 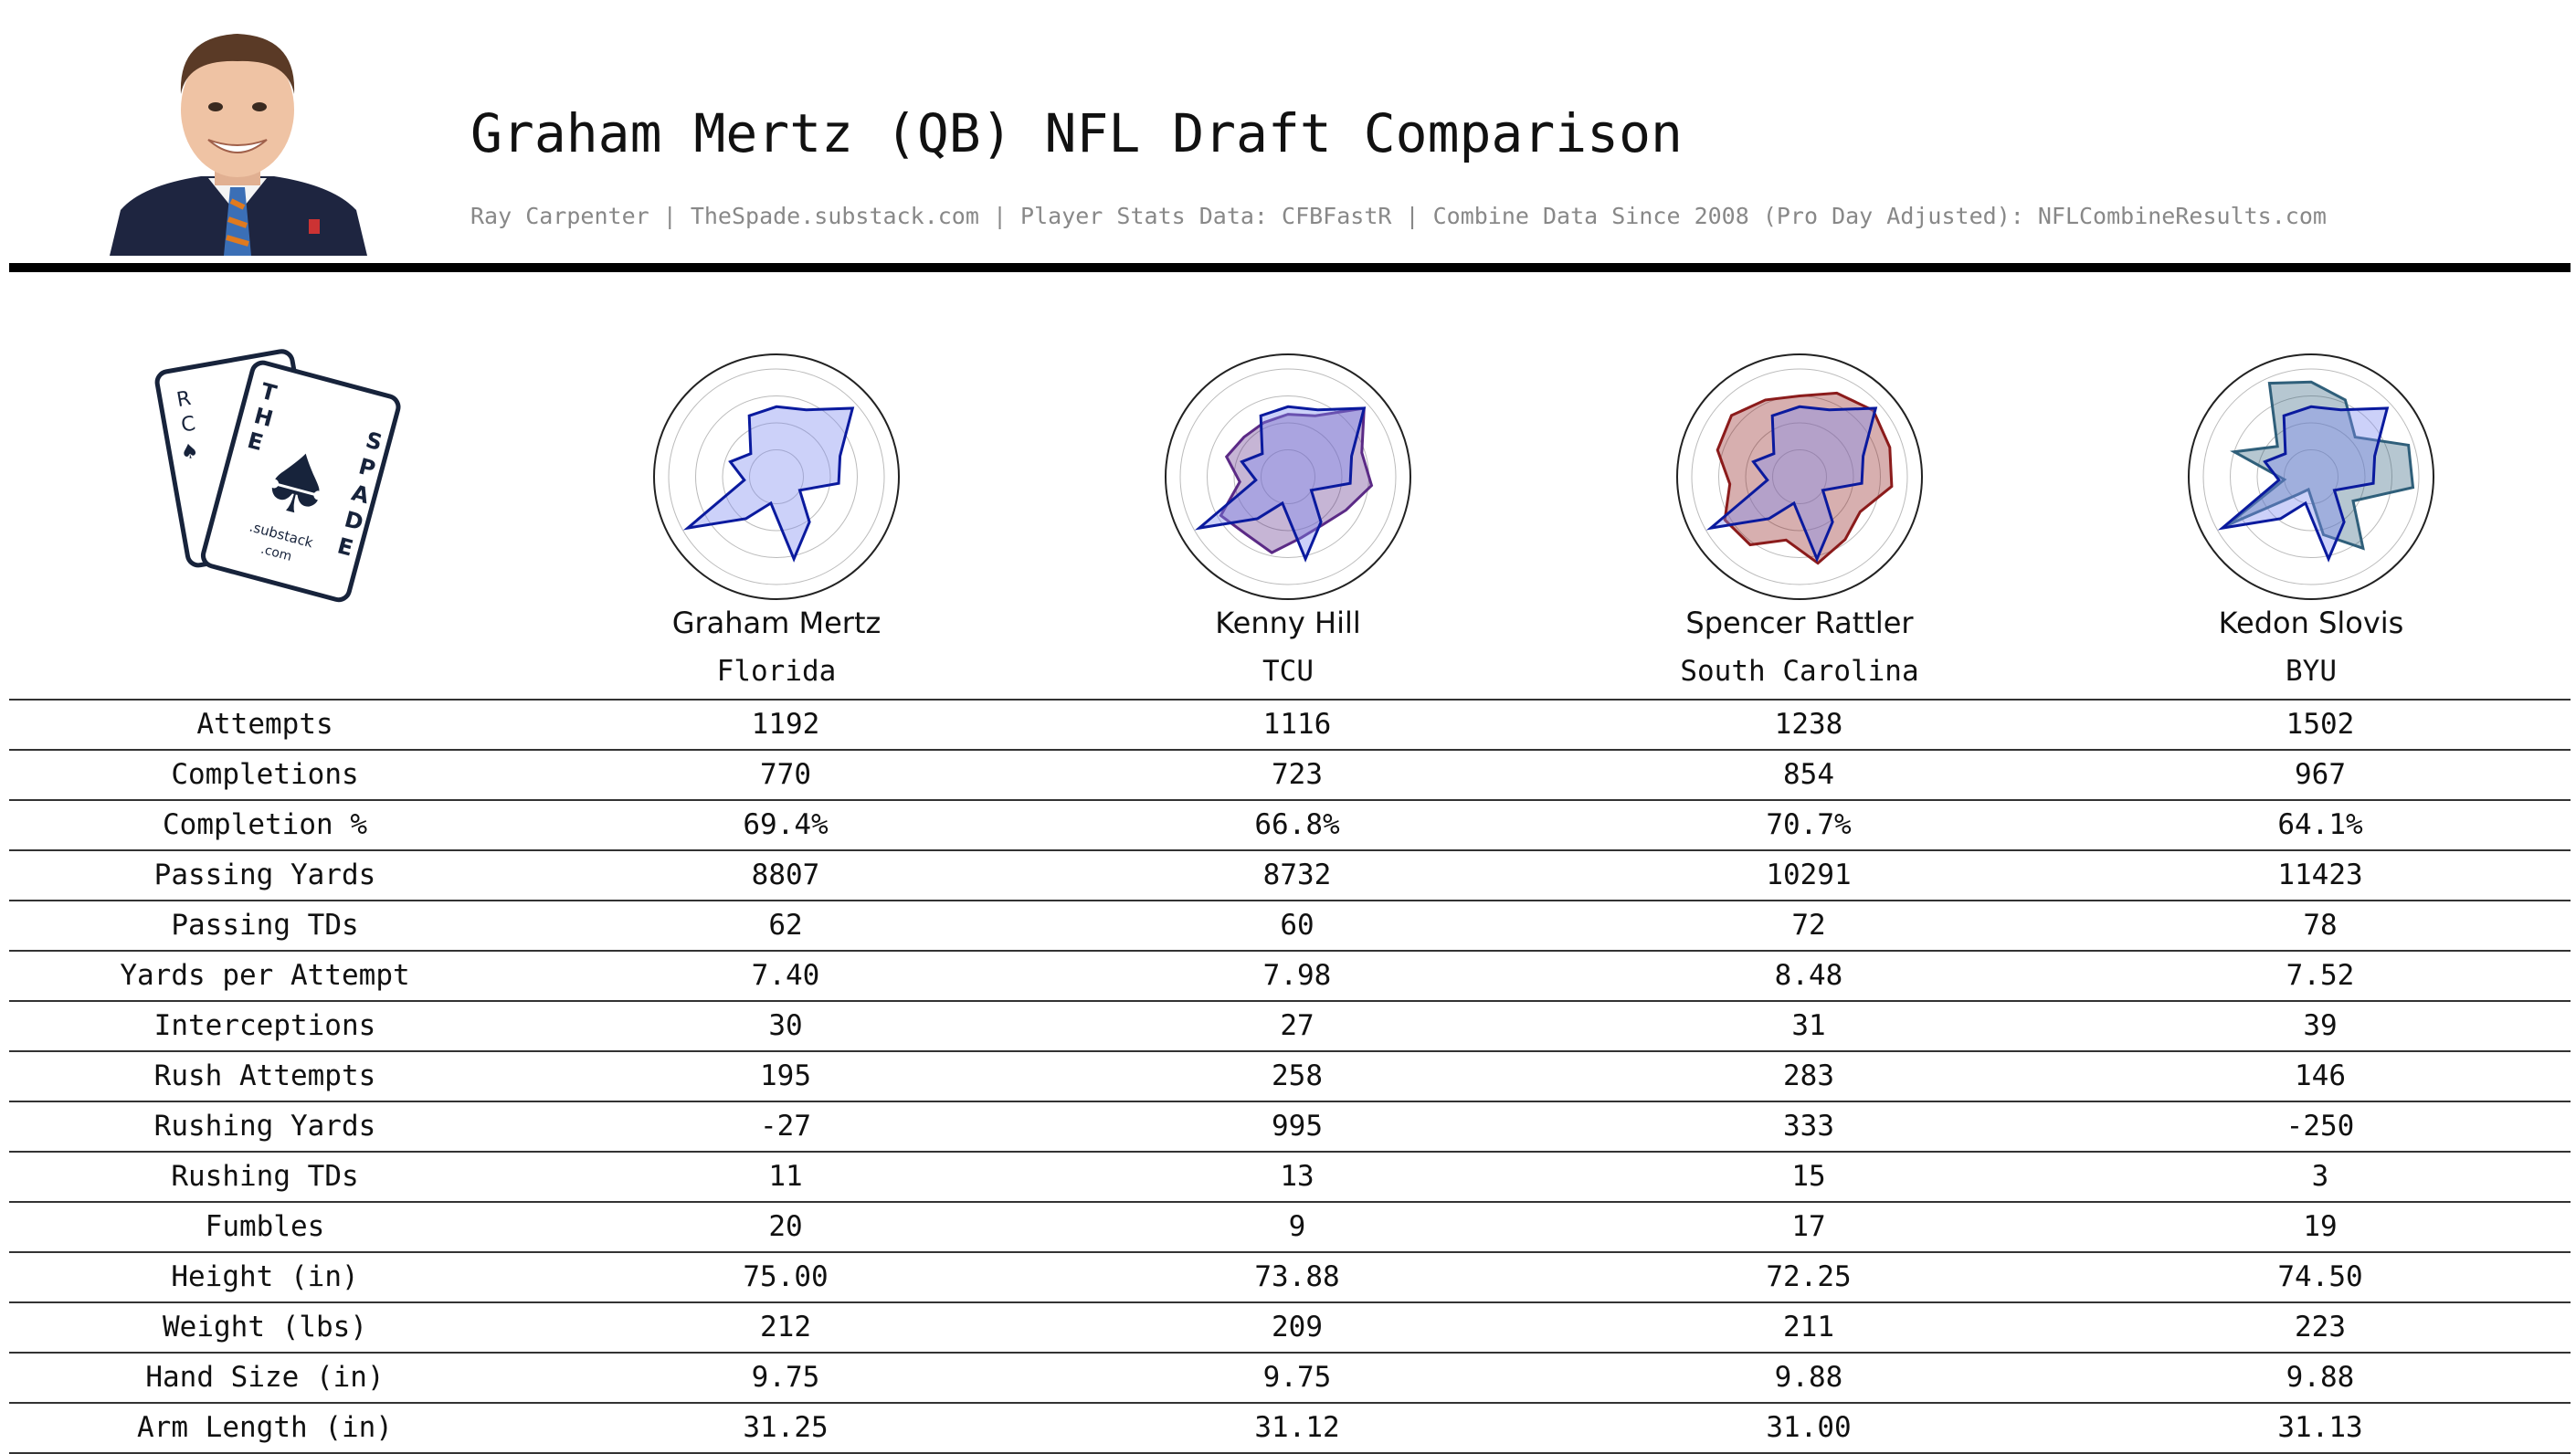 What do you see at coordinates (2320, 1227) in the screenshot?
I see `stat-value: 19` at bounding box center [2320, 1227].